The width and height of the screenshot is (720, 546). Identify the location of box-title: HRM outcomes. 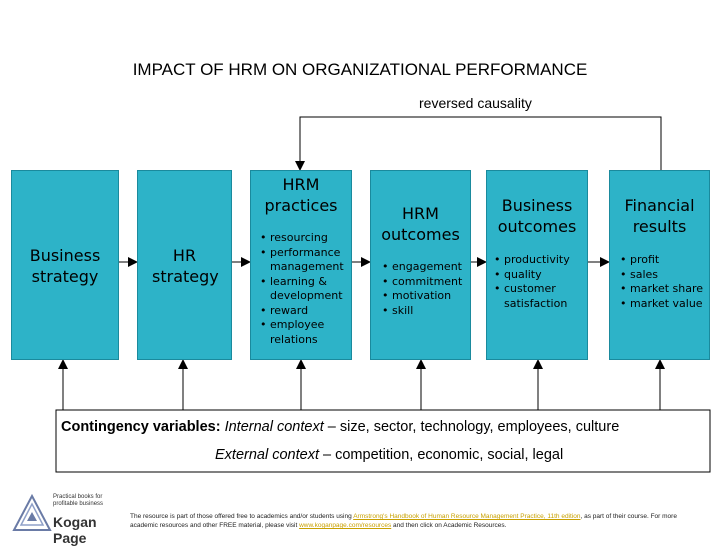
(420, 224).